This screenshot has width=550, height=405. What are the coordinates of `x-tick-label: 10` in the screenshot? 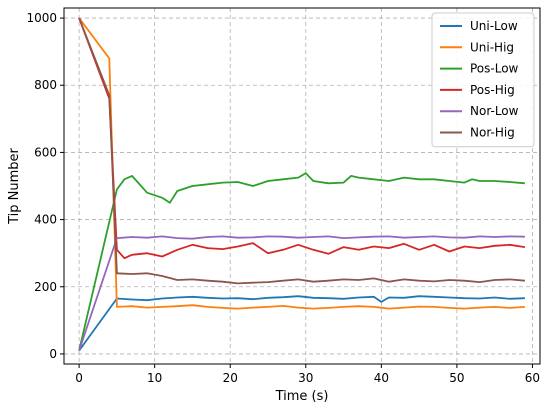 It's located at (154, 378).